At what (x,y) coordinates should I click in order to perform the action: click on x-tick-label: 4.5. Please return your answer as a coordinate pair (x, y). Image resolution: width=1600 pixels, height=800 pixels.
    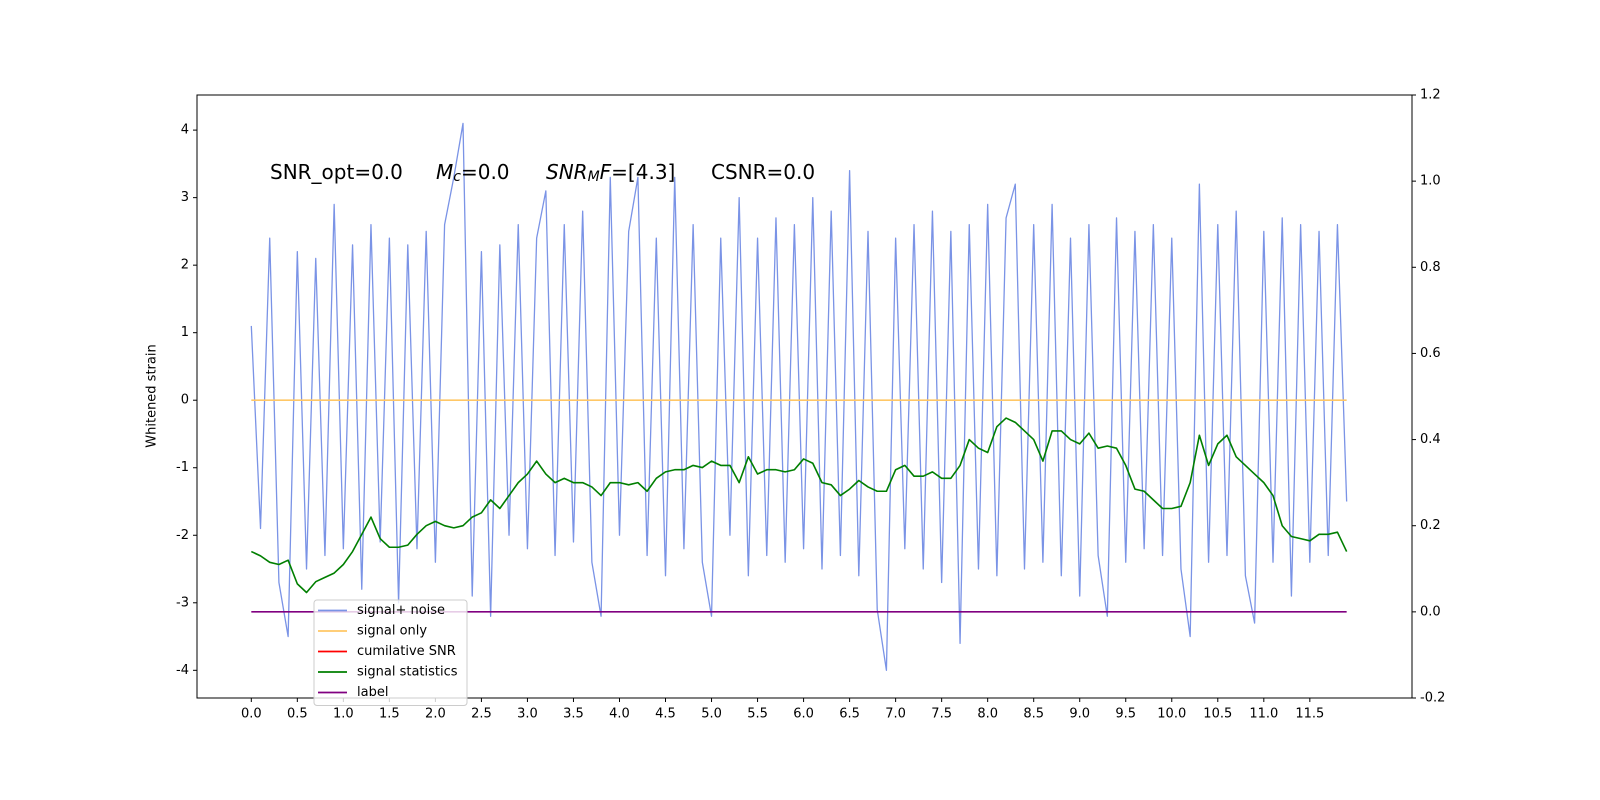
    Looking at the image, I should click on (665, 714).